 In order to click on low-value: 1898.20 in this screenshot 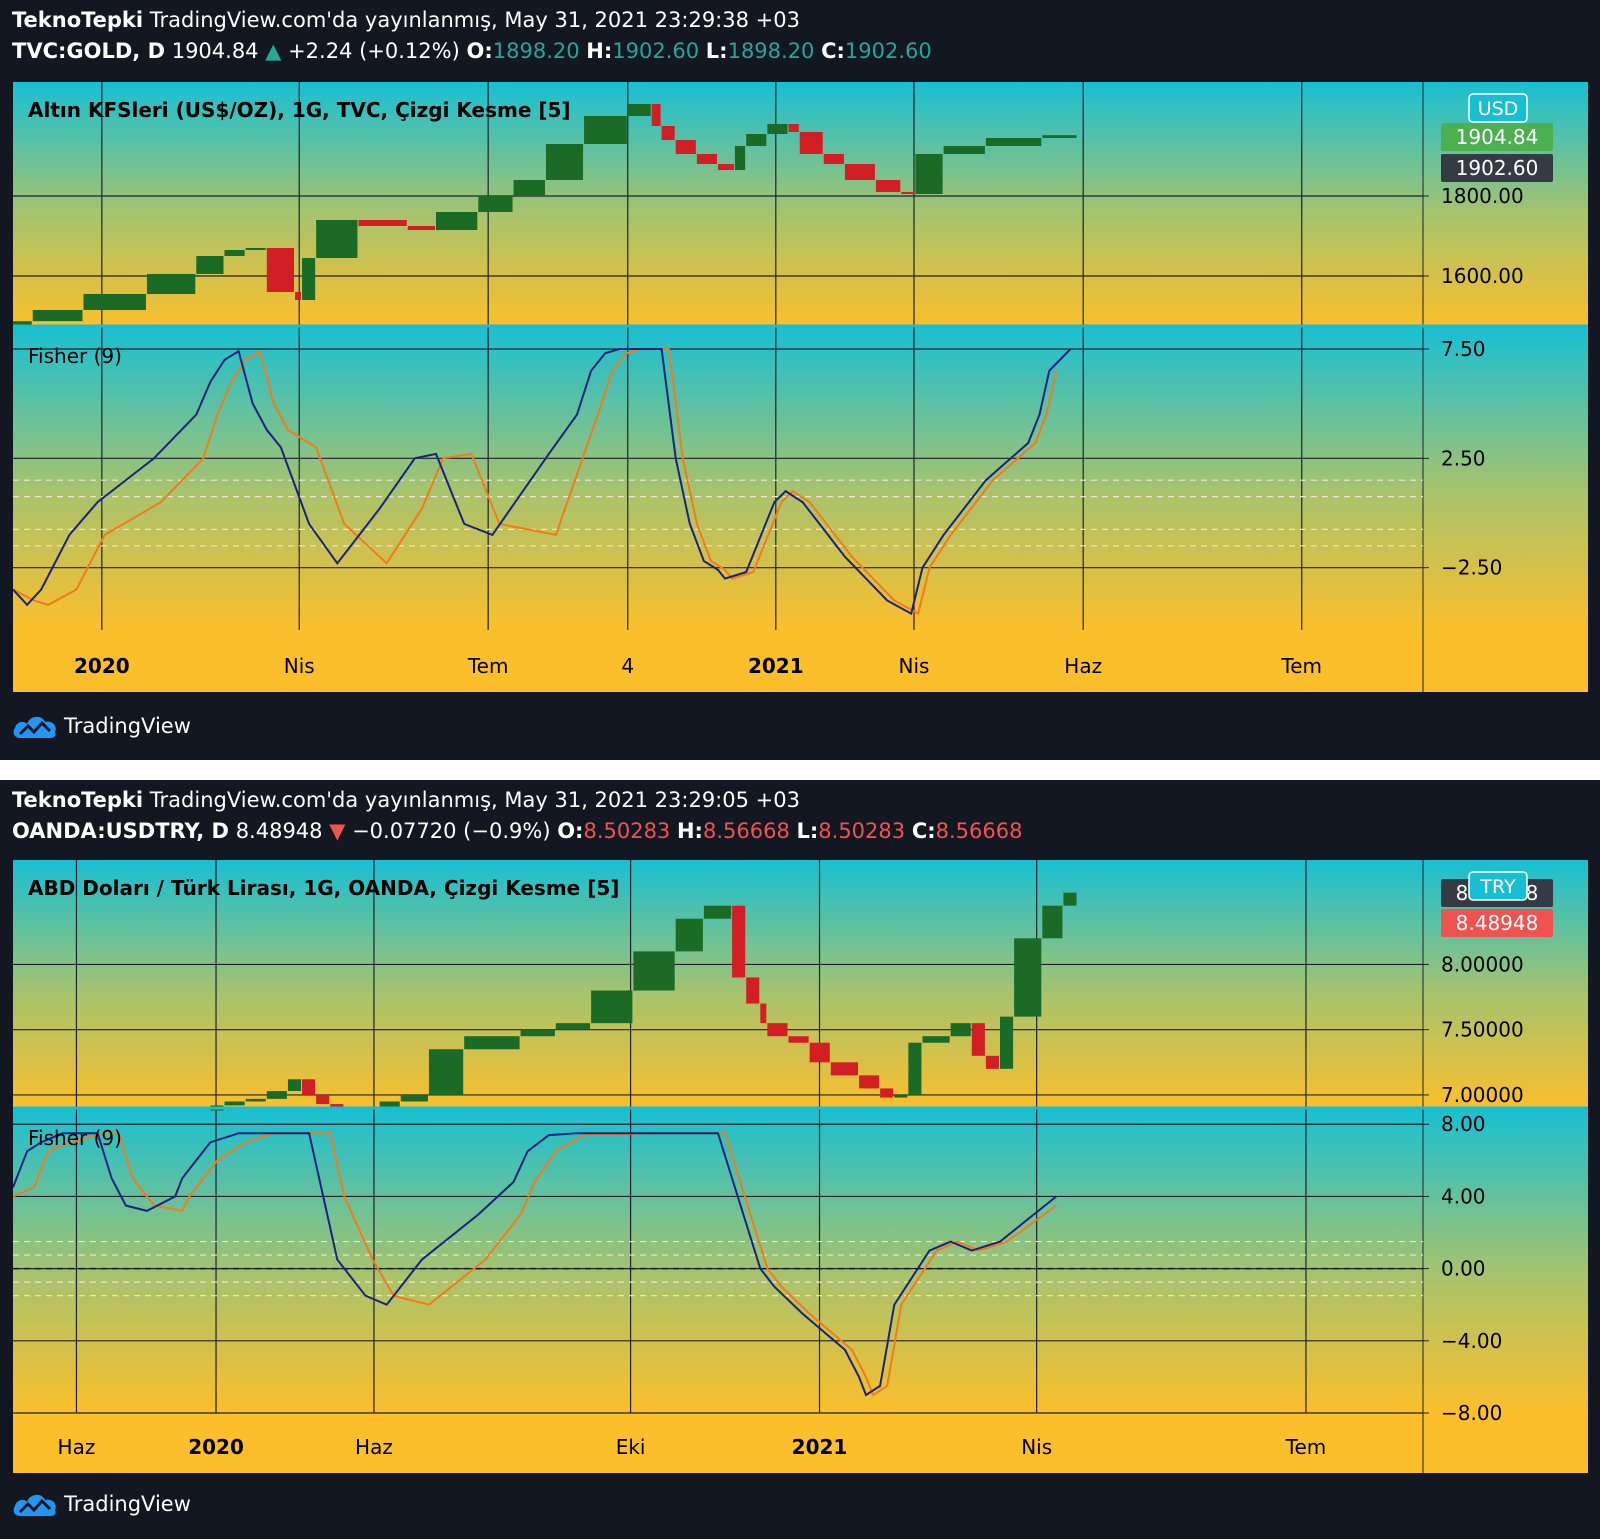, I will do `click(771, 51)`.